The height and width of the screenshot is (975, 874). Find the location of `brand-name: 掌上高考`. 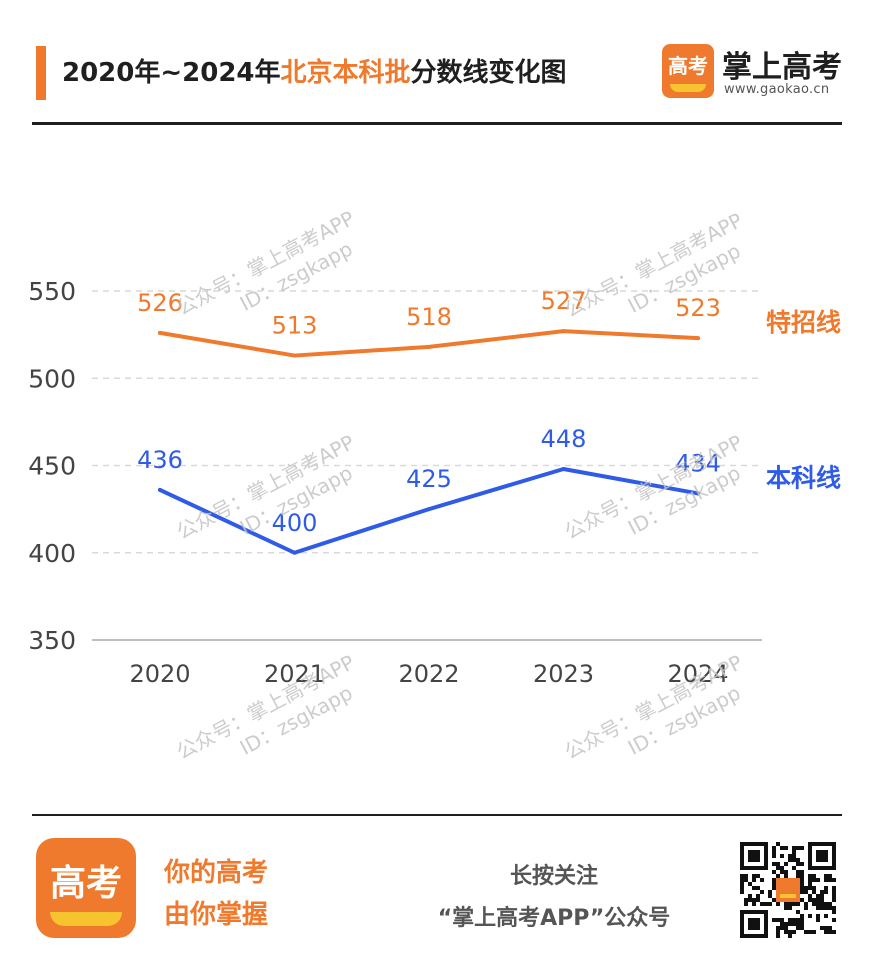

brand-name: 掌上高考 is located at coordinates (782, 67).